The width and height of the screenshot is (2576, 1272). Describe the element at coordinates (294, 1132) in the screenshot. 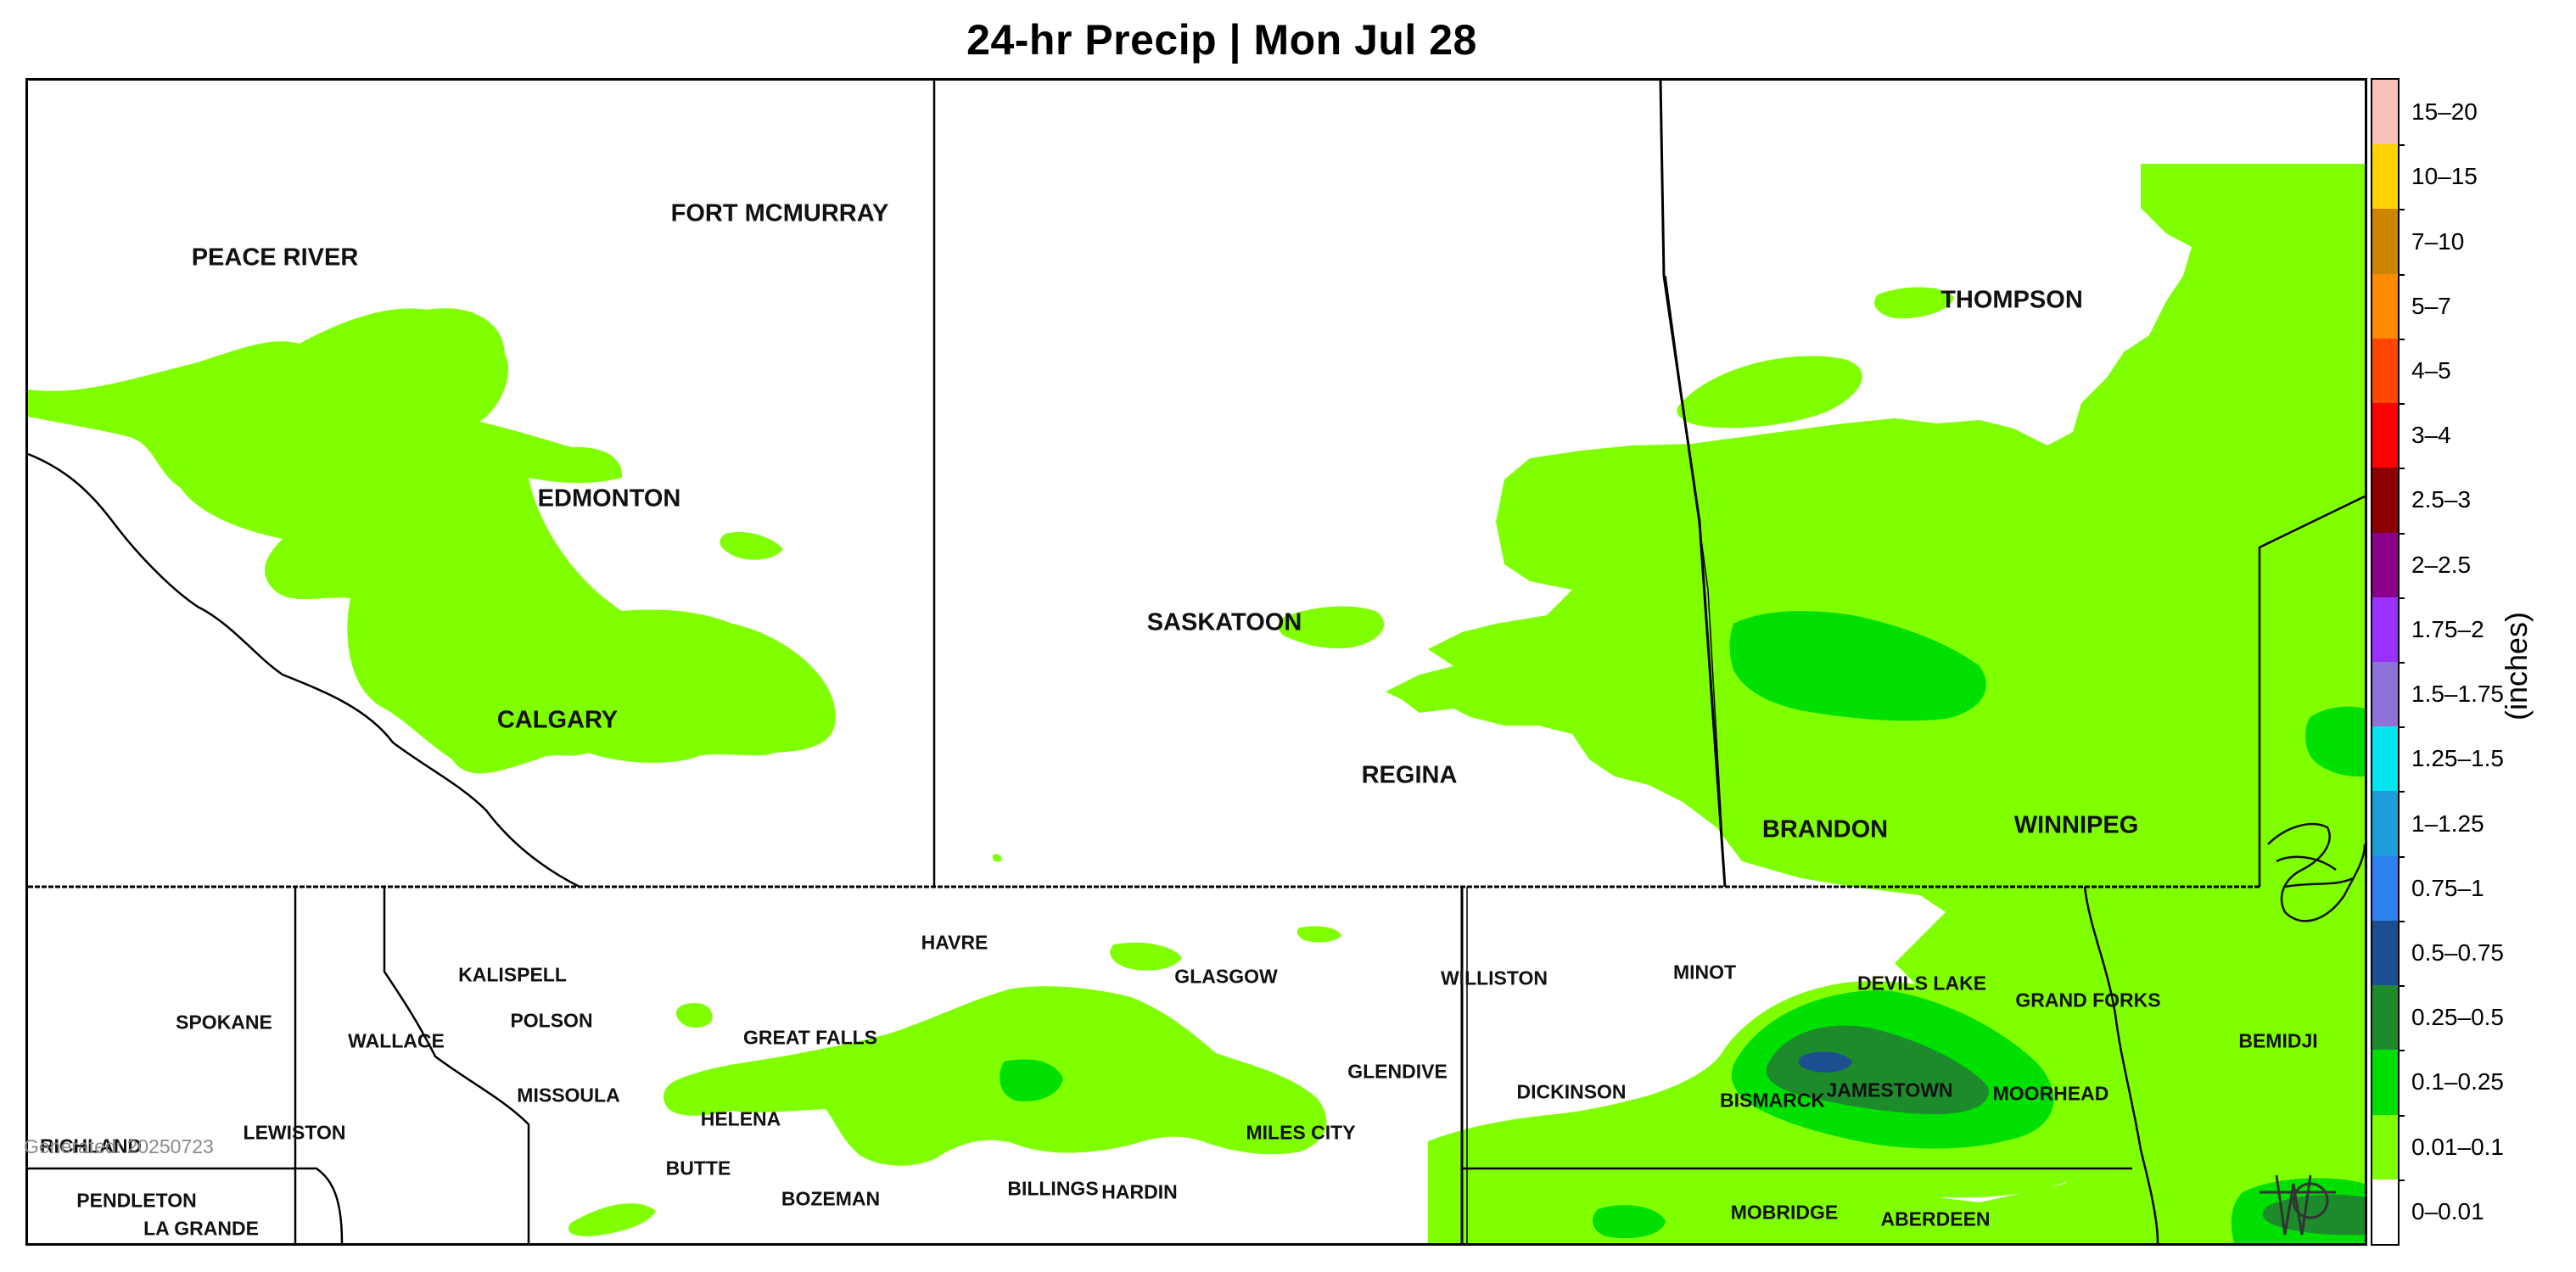

I see `city-label: LEWISTON` at that location.